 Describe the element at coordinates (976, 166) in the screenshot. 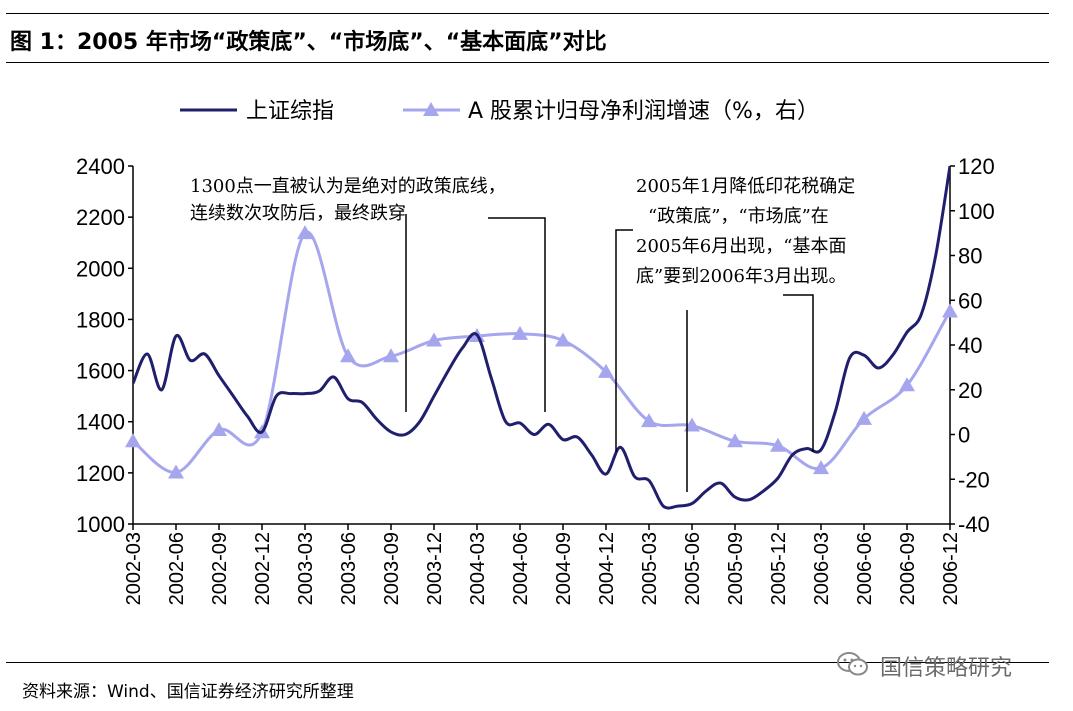

I see `right-tick-label: 120` at that location.